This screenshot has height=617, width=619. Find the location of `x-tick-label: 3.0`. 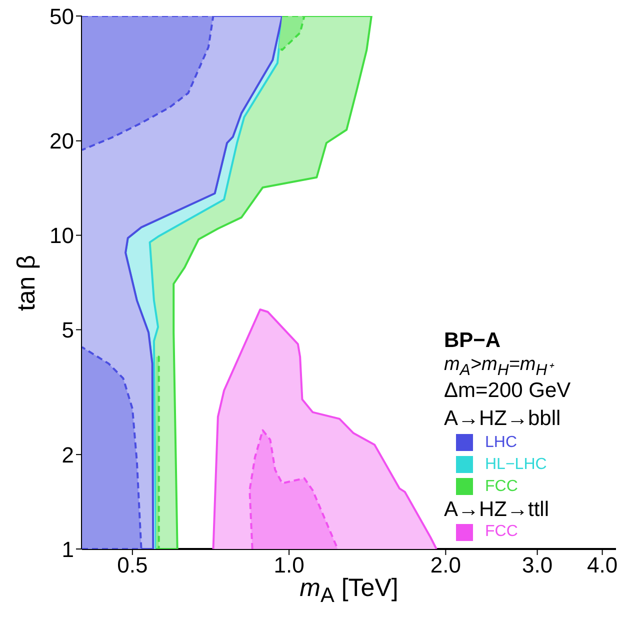

x-tick-label: 3.0 is located at coordinates (537, 565).